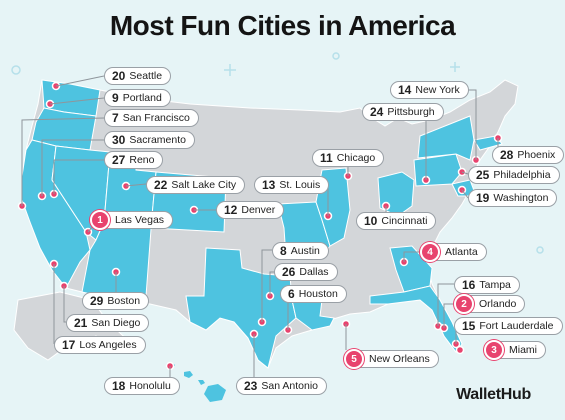 This screenshot has width=565, height=420. I want to click on city-label-atlanta: 4 Atlanta, so click(453, 252).